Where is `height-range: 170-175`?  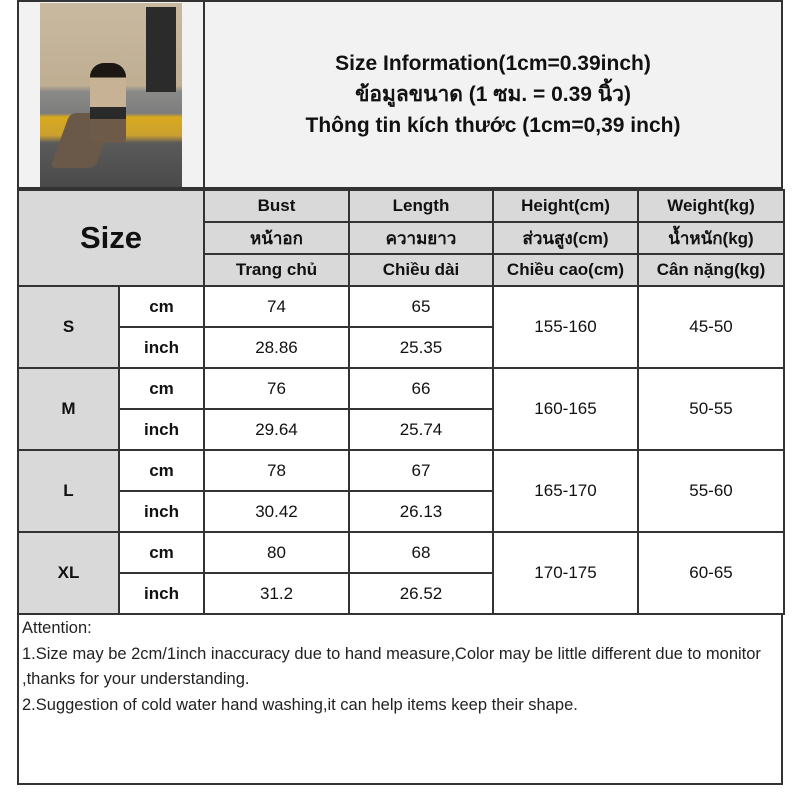
height-range: 170-175 is located at coordinates (565, 573).